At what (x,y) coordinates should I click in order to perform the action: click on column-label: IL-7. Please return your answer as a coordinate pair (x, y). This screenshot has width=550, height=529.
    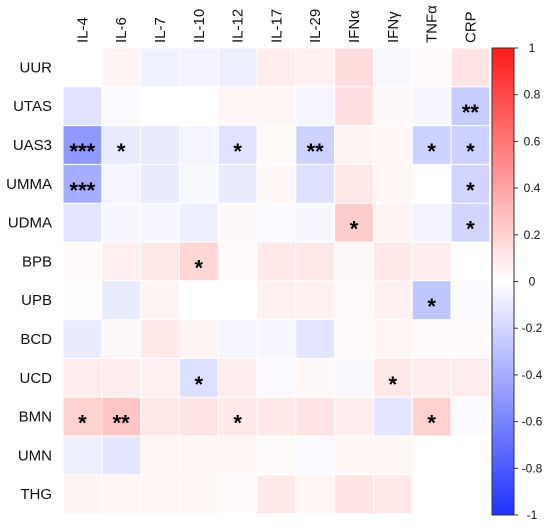
    Looking at the image, I should click on (160, 30).